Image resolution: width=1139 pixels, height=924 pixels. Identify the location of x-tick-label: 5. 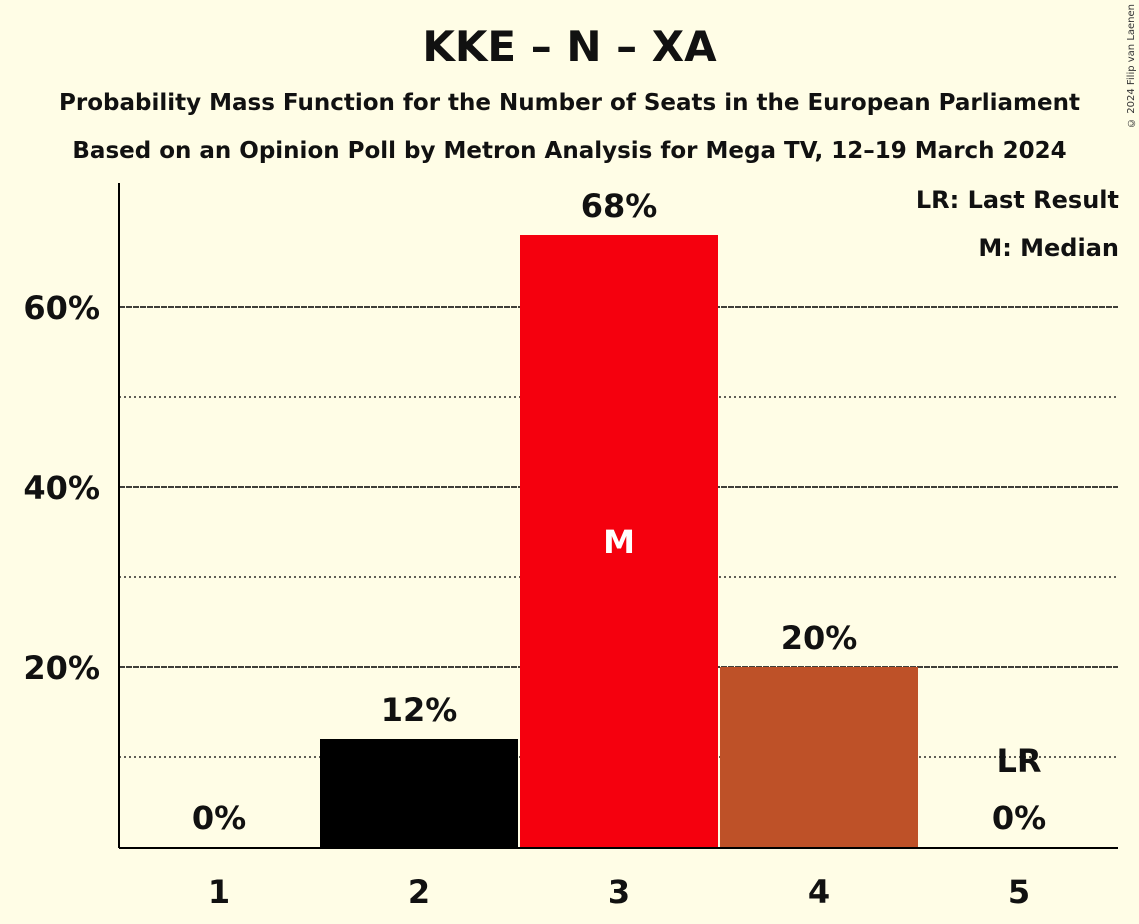
(1019, 892).